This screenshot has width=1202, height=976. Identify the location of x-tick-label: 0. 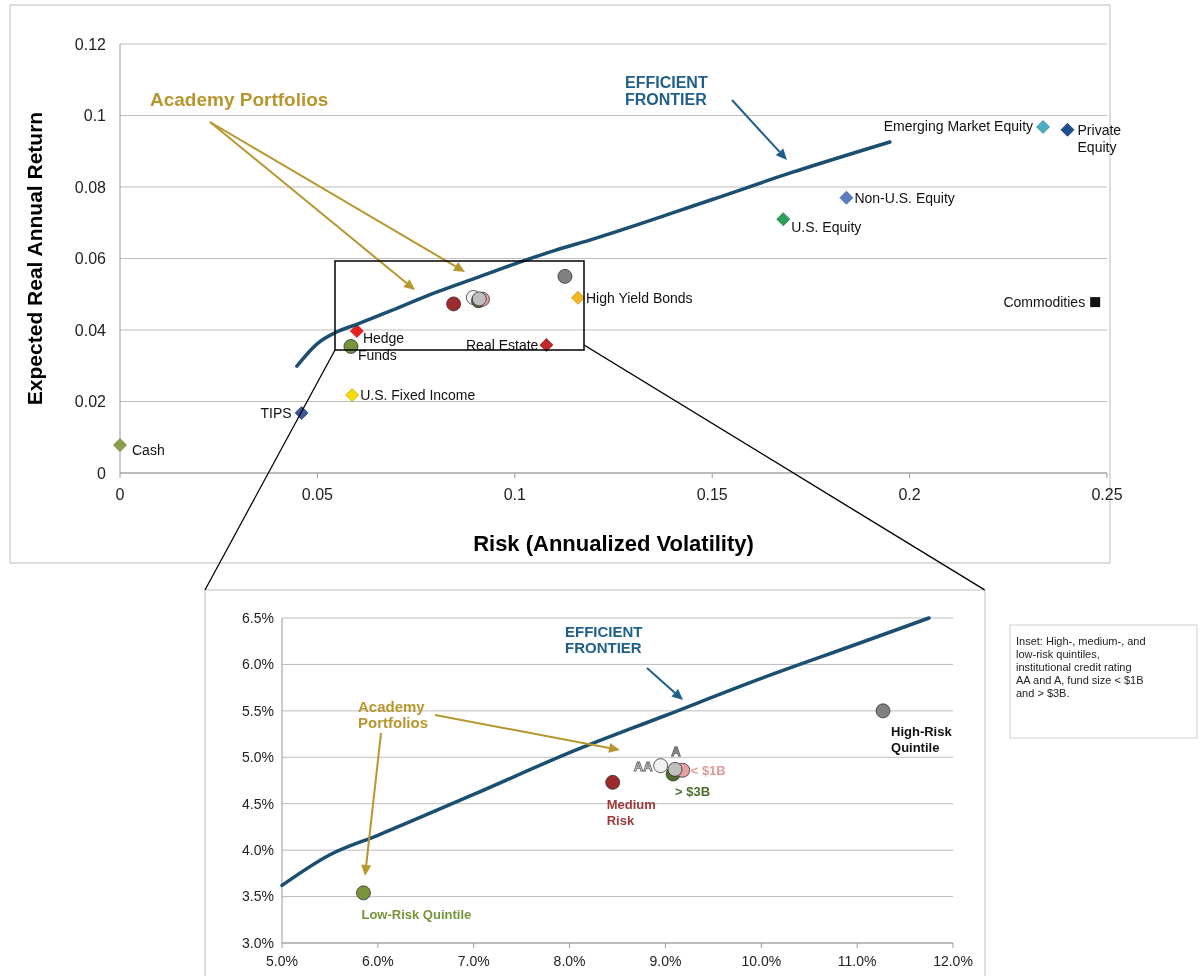
(120, 494).